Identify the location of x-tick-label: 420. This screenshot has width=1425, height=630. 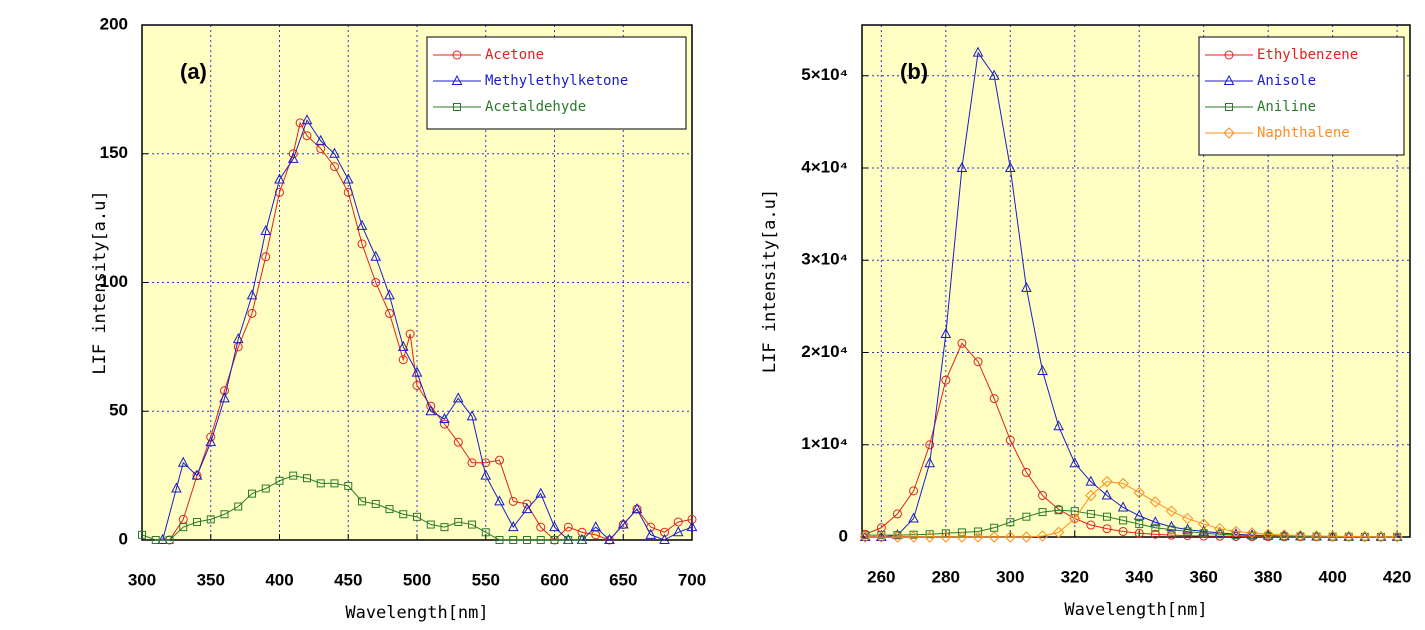
(1397, 576).